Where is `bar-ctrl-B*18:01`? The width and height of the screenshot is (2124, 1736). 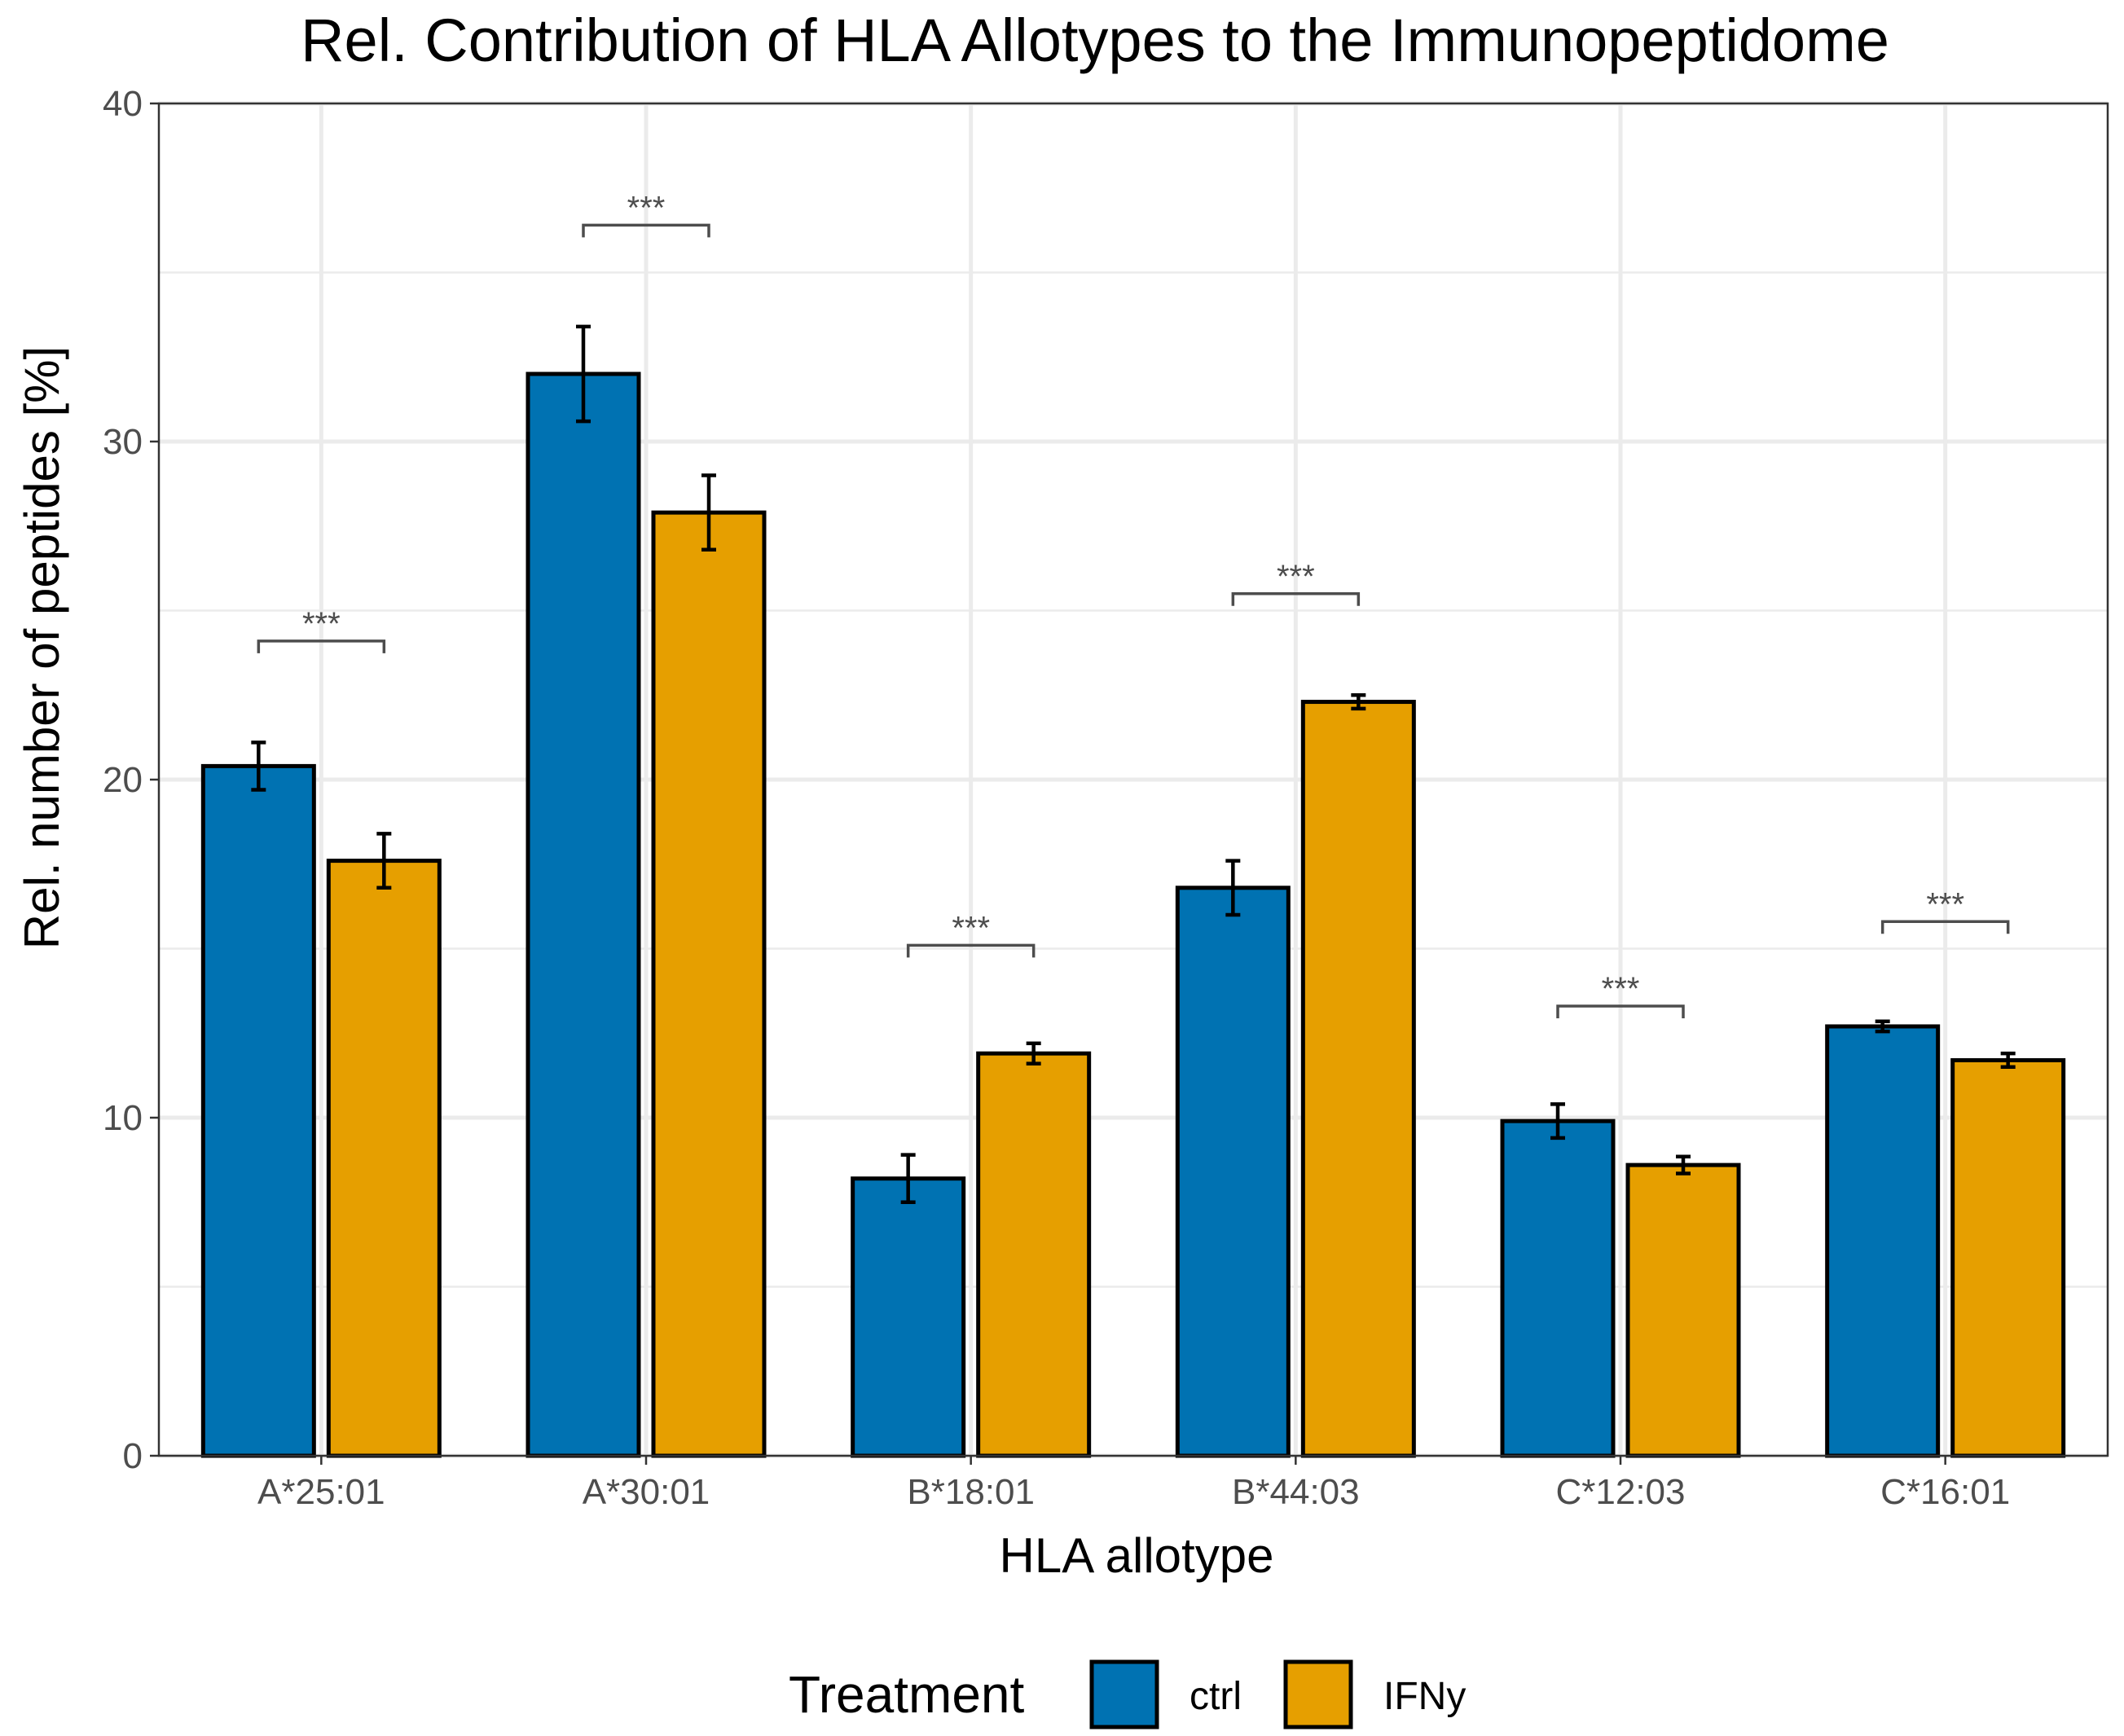
bar-ctrl-B*18:01 is located at coordinates (908, 1317).